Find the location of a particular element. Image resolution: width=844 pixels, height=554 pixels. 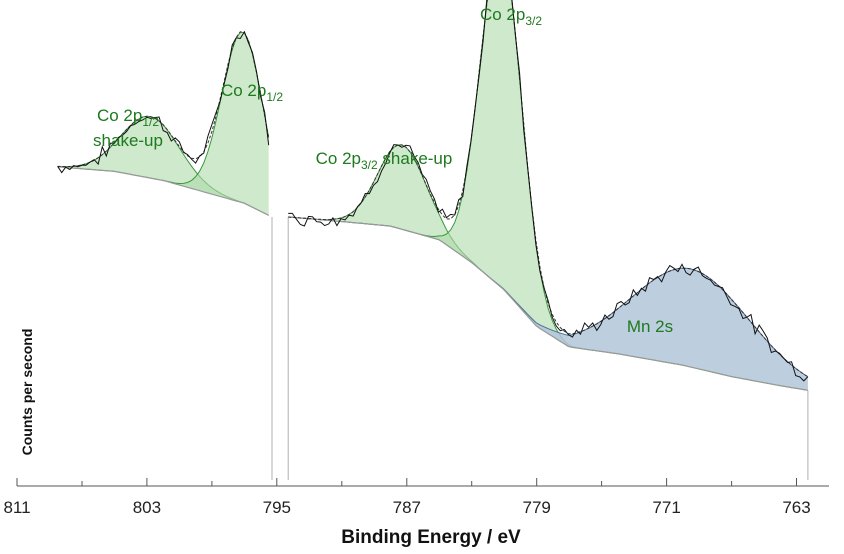

peak-label-mn2s: Mn 2s is located at coordinates (650, 326).